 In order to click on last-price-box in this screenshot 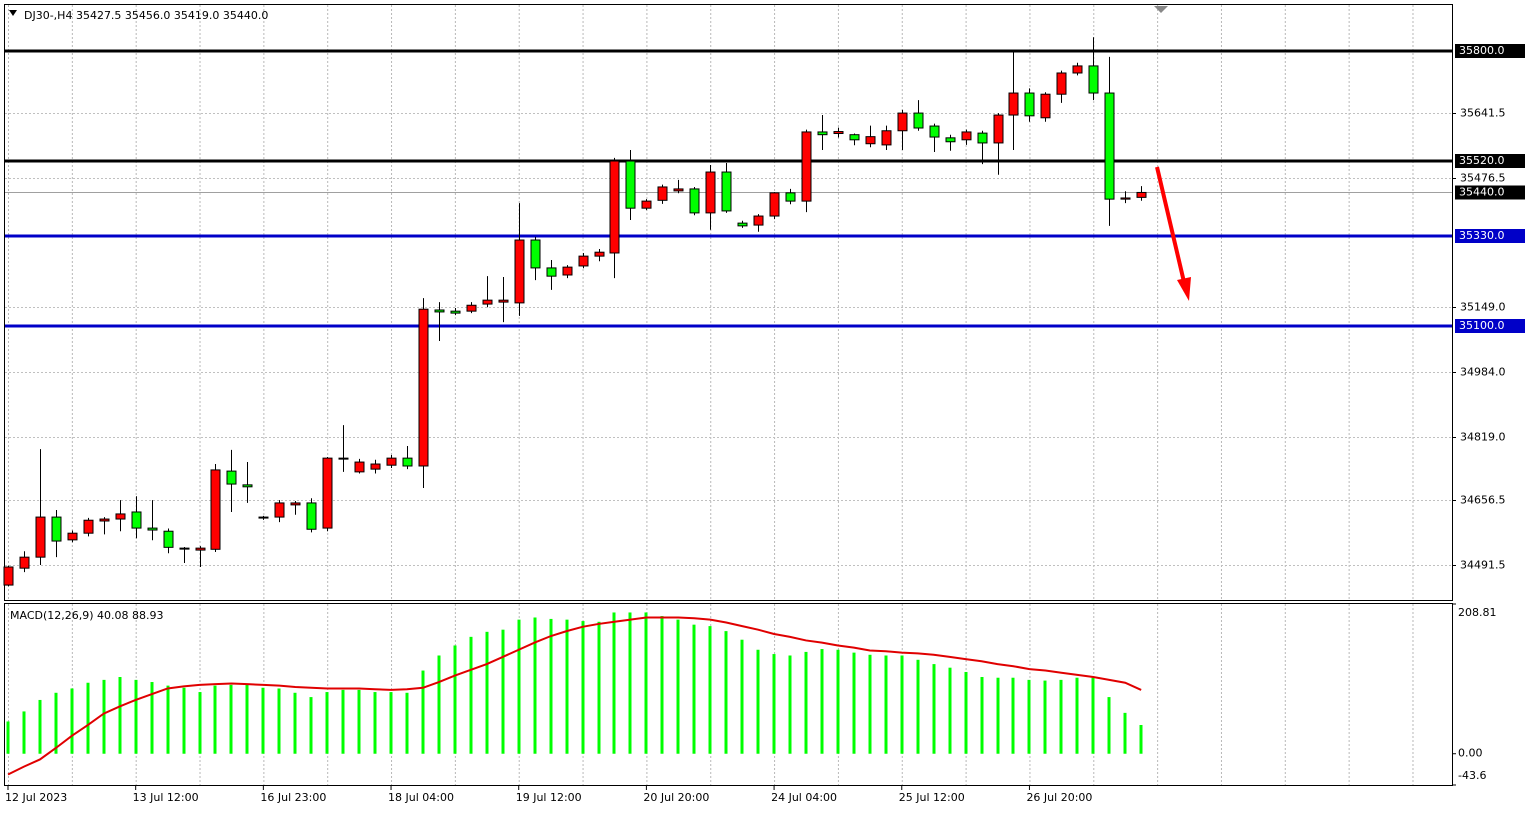, I will do `click(1490, 192)`.